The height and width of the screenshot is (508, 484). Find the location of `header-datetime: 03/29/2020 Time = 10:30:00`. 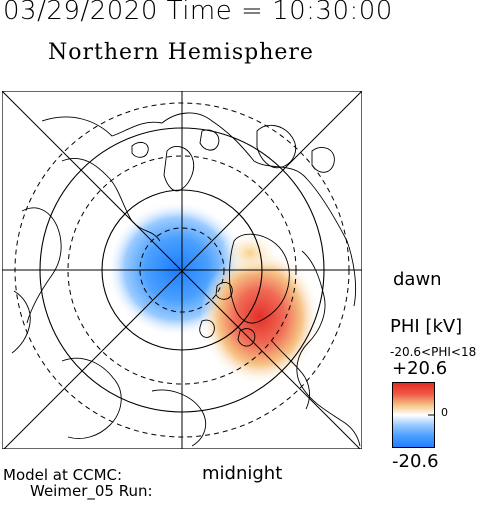

header-datetime: 03/29/2020 Time = 10:30:00 is located at coordinates (198, 13).